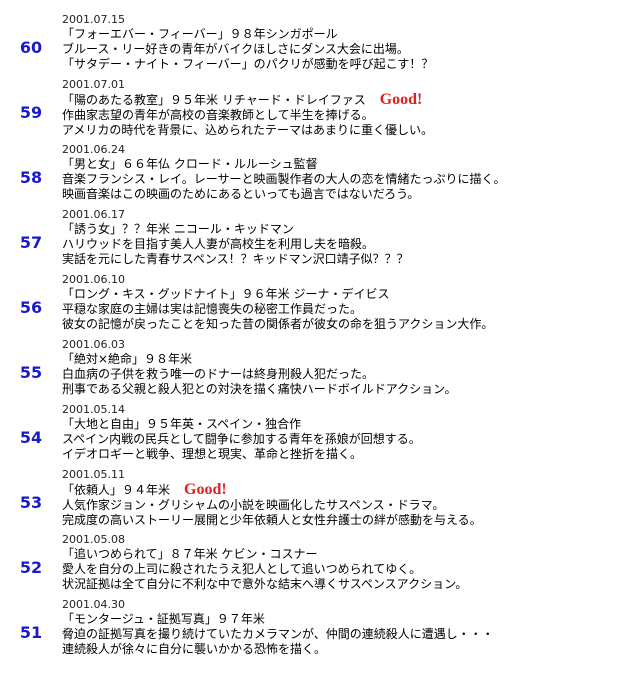 This screenshot has width=640, height=680. I want to click on title-text: 「依頼人」９４年米, so click(116, 490).